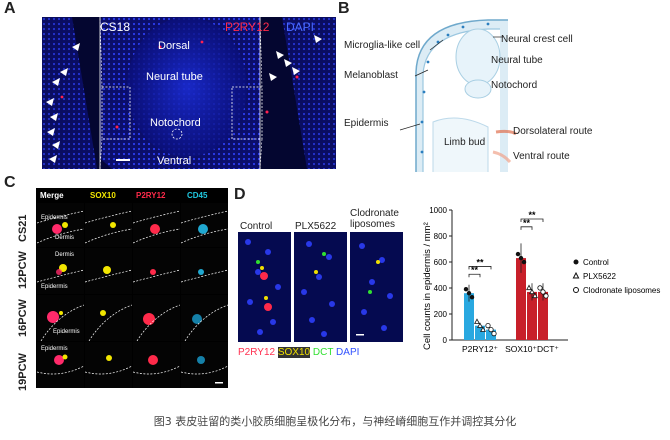 This screenshot has height=440, width=670. Describe the element at coordinates (256, 226) in the screenshot. I see `d-cond-control: Control` at that location.